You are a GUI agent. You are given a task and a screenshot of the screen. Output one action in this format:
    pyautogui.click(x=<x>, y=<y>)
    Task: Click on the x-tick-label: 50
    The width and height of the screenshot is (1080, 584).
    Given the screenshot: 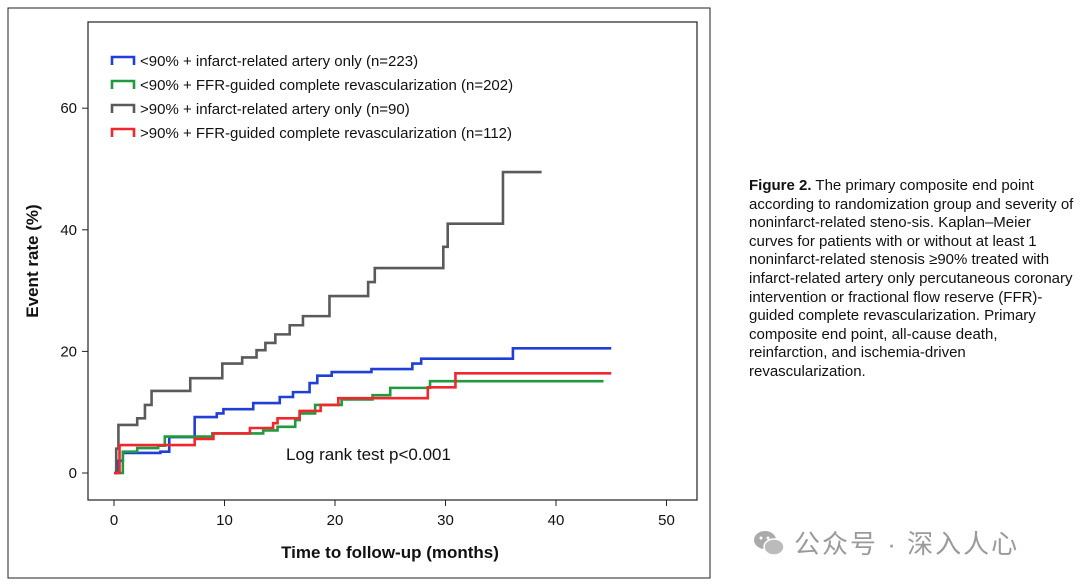 What is the action you would take?
    pyautogui.click(x=666, y=520)
    